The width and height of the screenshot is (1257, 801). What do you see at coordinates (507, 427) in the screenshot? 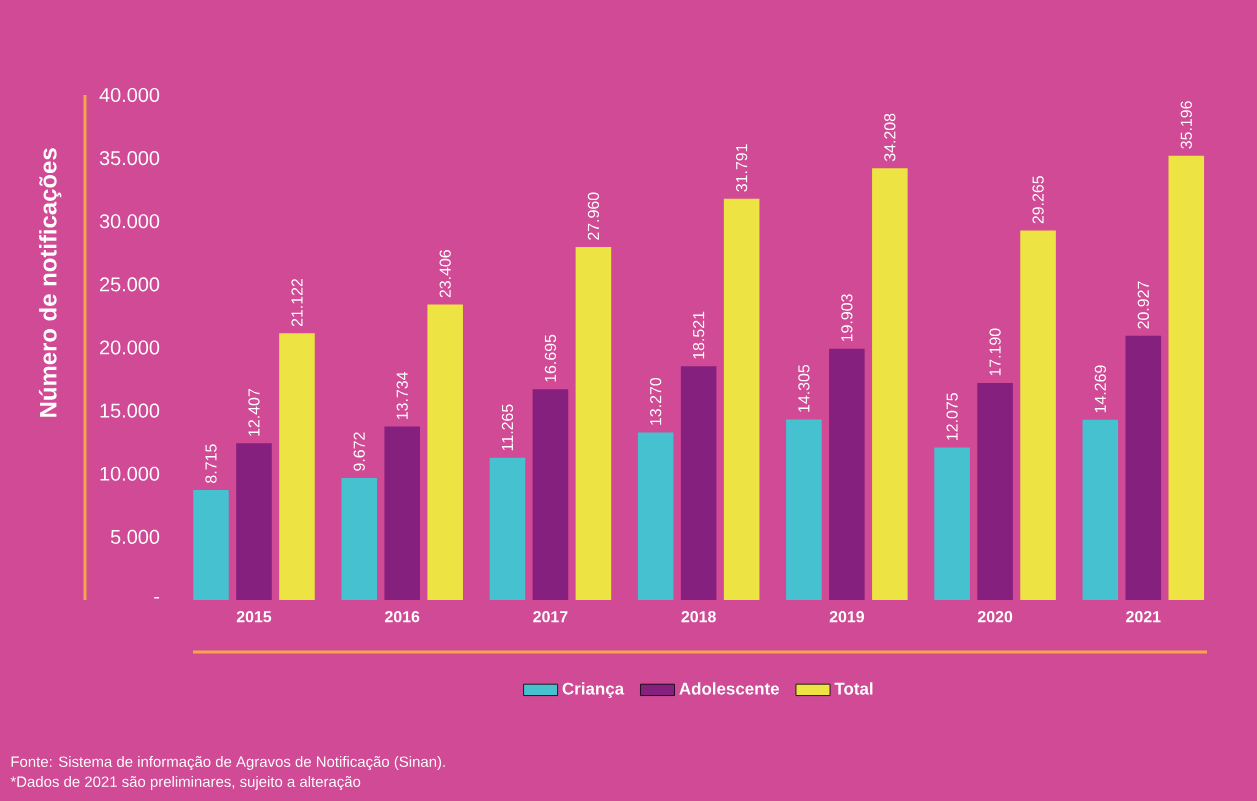
I see `data-label: 11.265` at bounding box center [507, 427].